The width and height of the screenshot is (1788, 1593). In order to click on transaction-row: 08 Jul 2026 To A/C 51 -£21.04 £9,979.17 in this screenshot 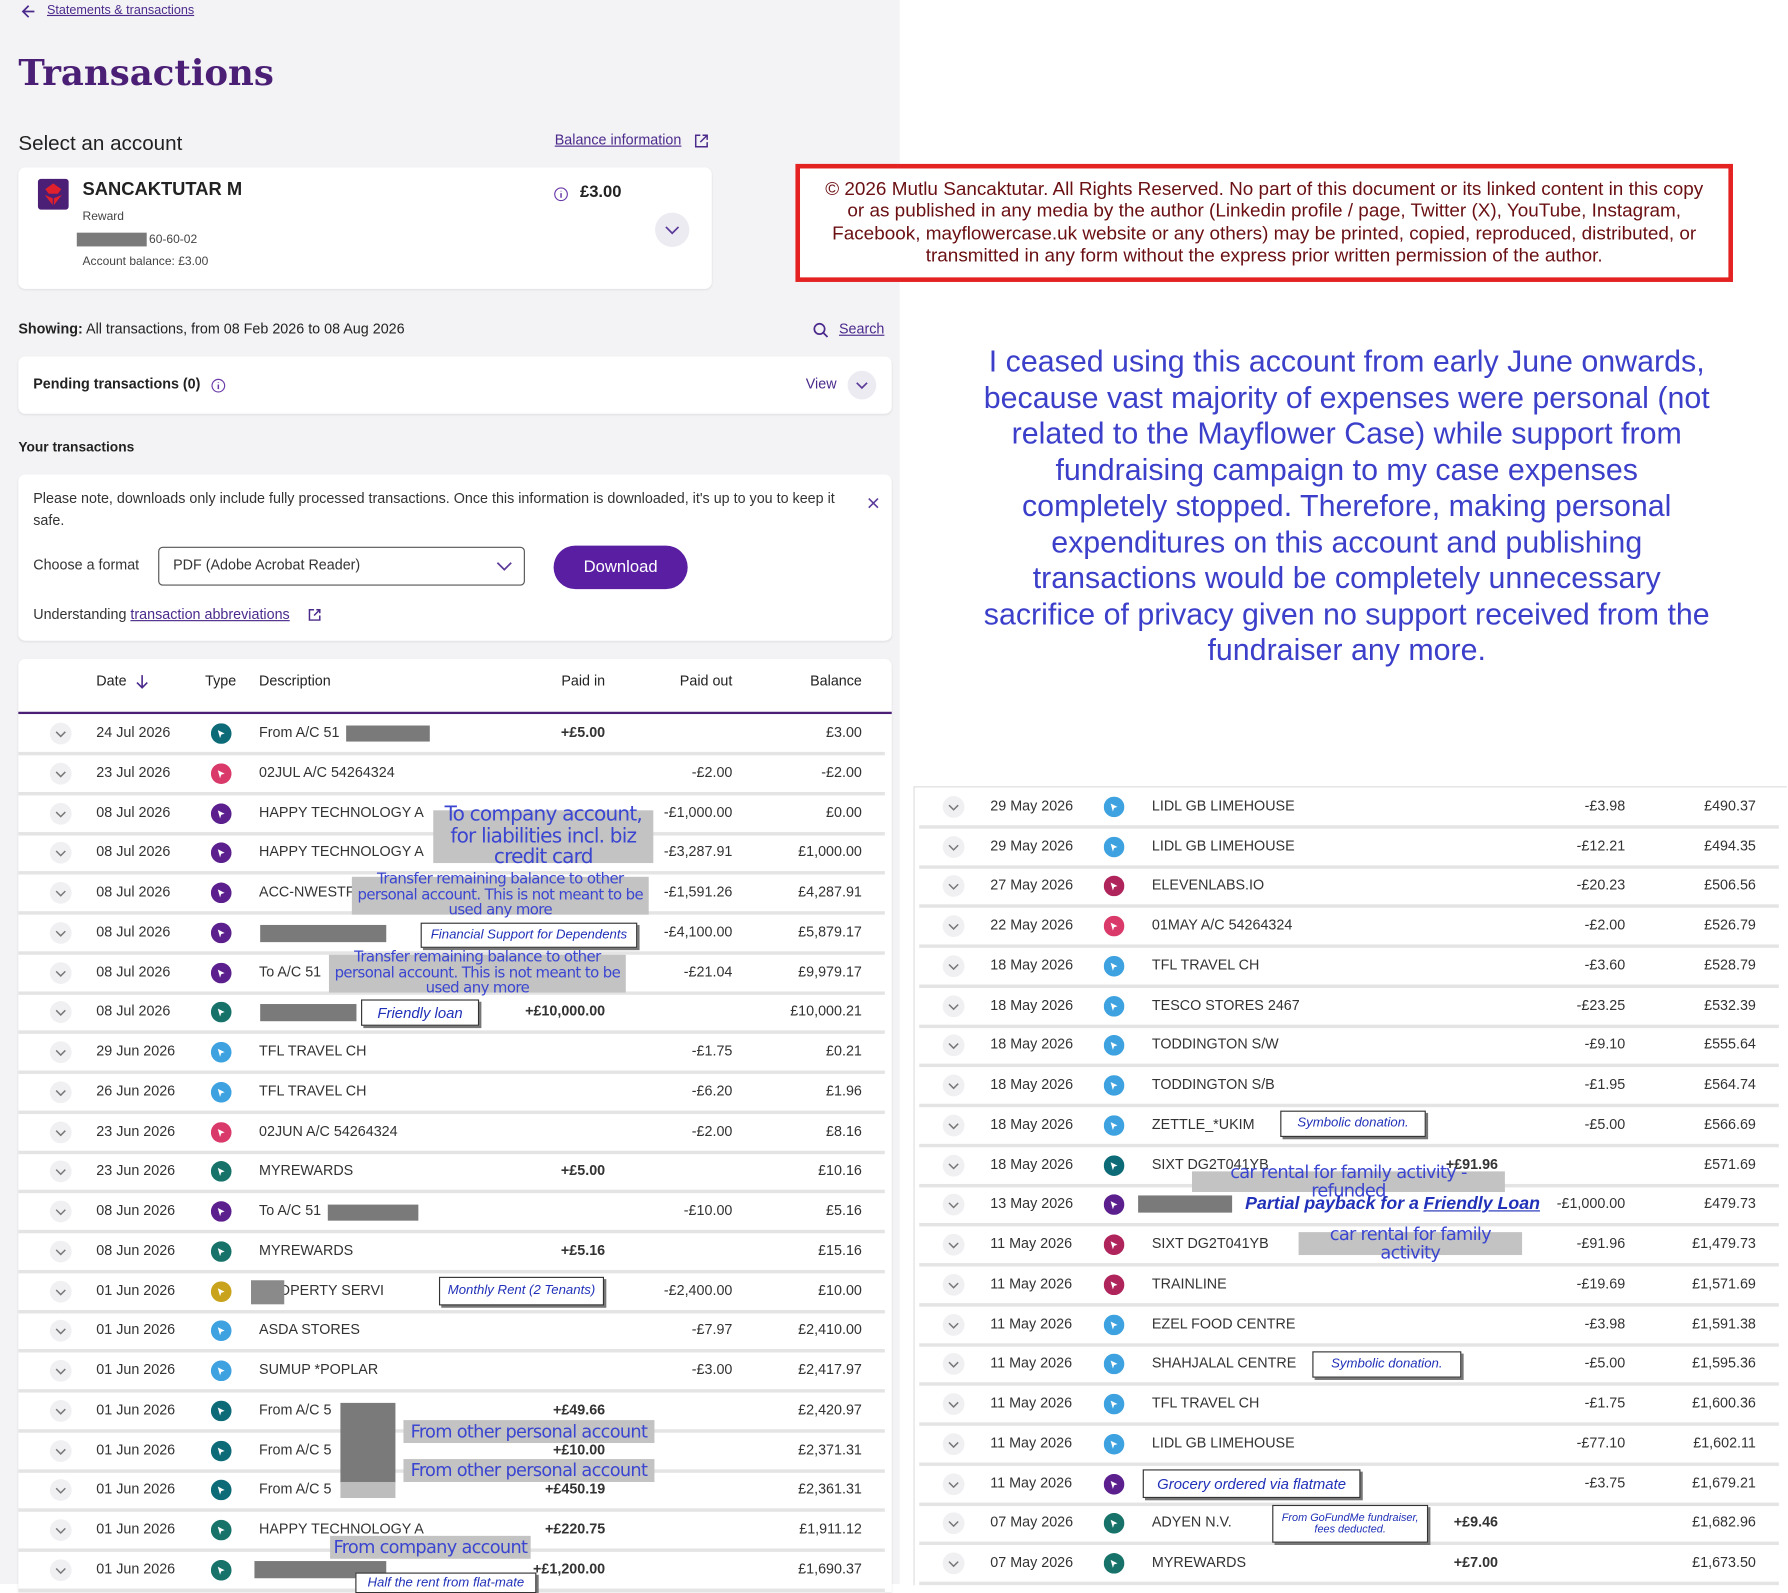, I will do `click(451, 974)`.